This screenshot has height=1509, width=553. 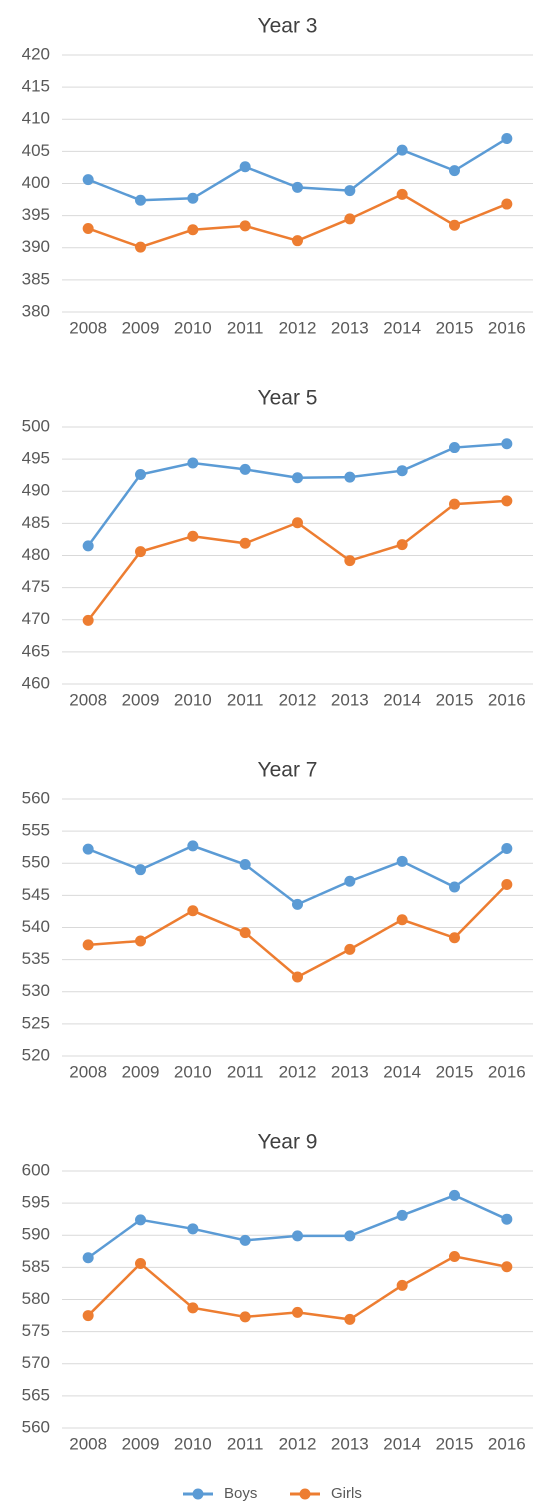 I want to click on y-tick-label: 470, so click(x=36, y=618).